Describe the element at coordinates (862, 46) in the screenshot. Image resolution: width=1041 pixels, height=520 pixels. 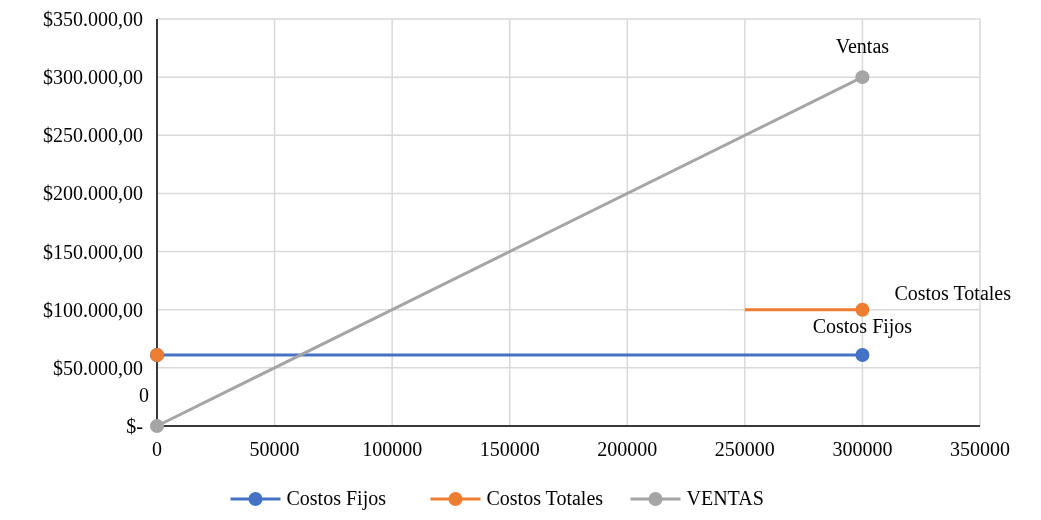
I see `annotation: Ventas` at that location.